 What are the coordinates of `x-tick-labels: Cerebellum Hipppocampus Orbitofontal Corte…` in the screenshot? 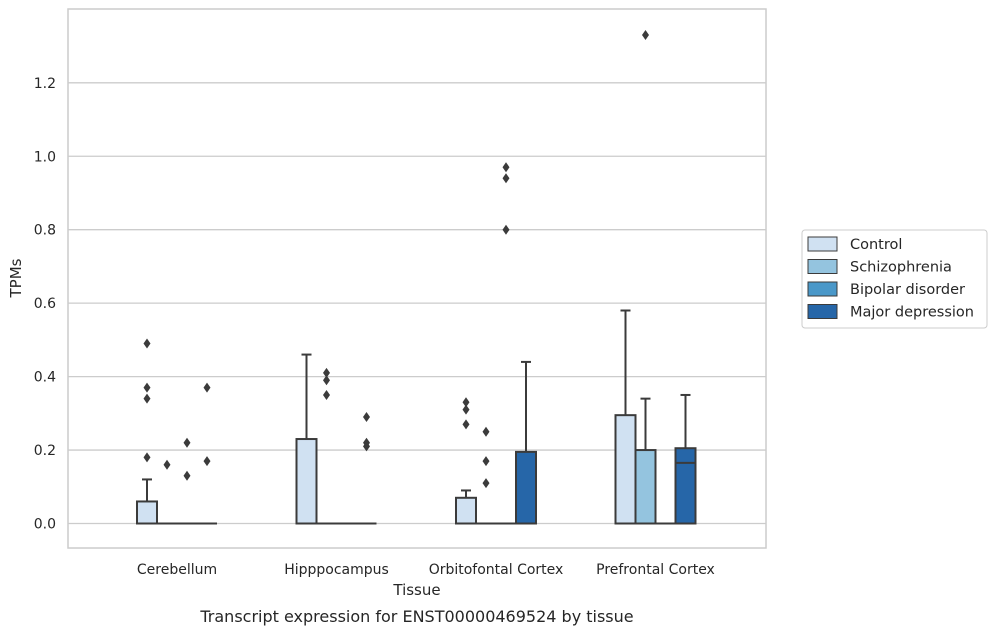 It's located at (426, 570).